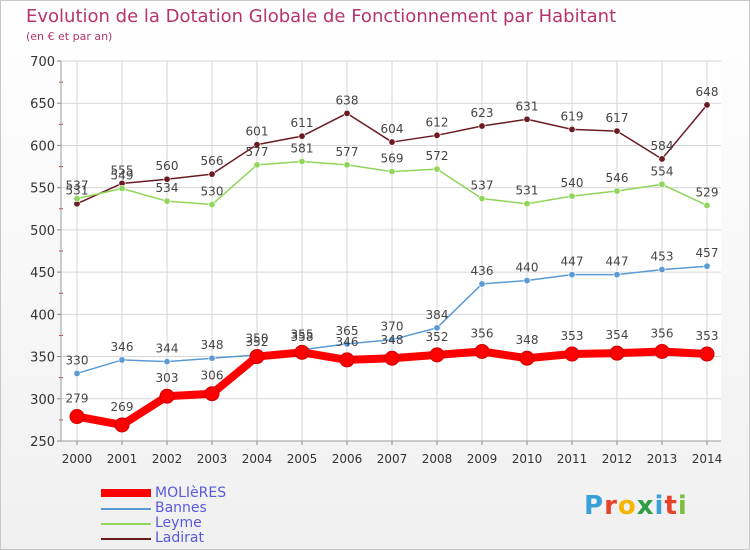 The image size is (750, 550). What do you see at coordinates (392, 159) in the screenshot?
I see `data-label: 569` at bounding box center [392, 159].